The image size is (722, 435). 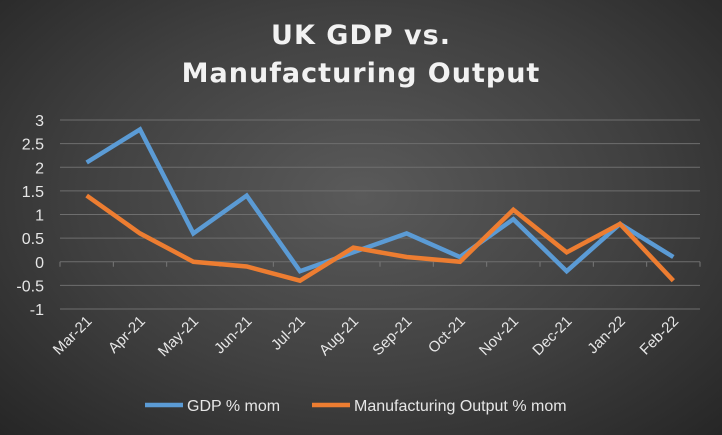 I want to click on y-tick-label: -0.5, so click(x=30, y=286).